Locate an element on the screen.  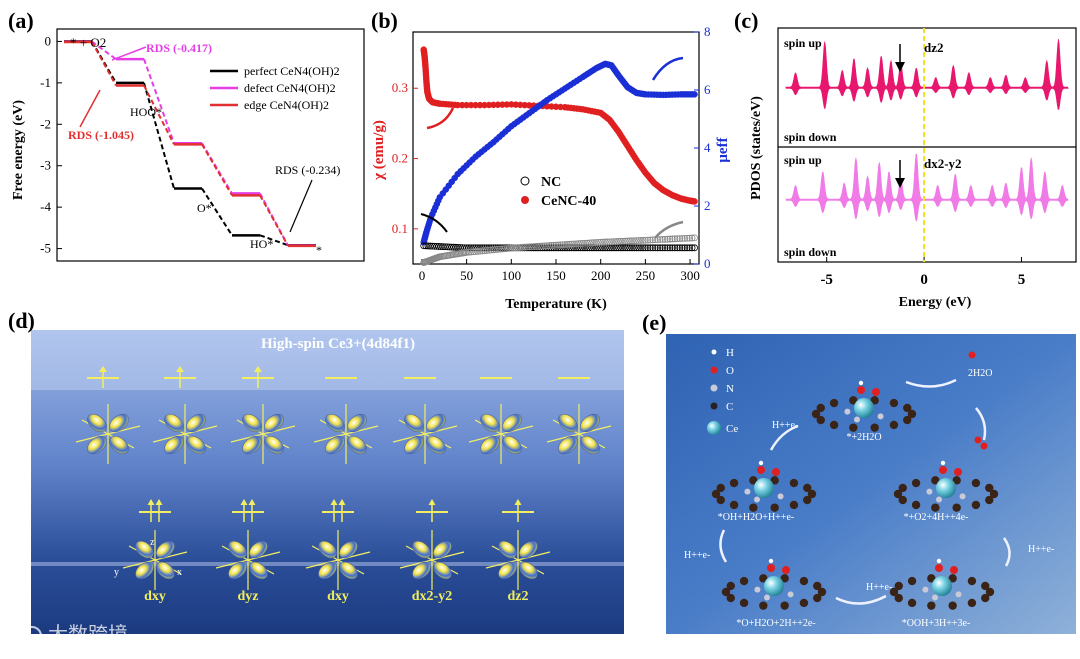
x-tick-label-b: 200 is located at coordinates (601, 275).